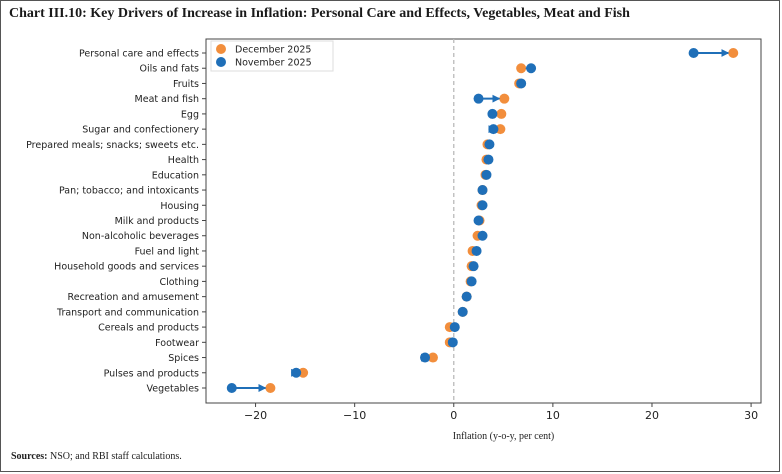 The height and width of the screenshot is (474, 782). I want to click on y-tick-label: Personal care and effects, so click(139, 54).